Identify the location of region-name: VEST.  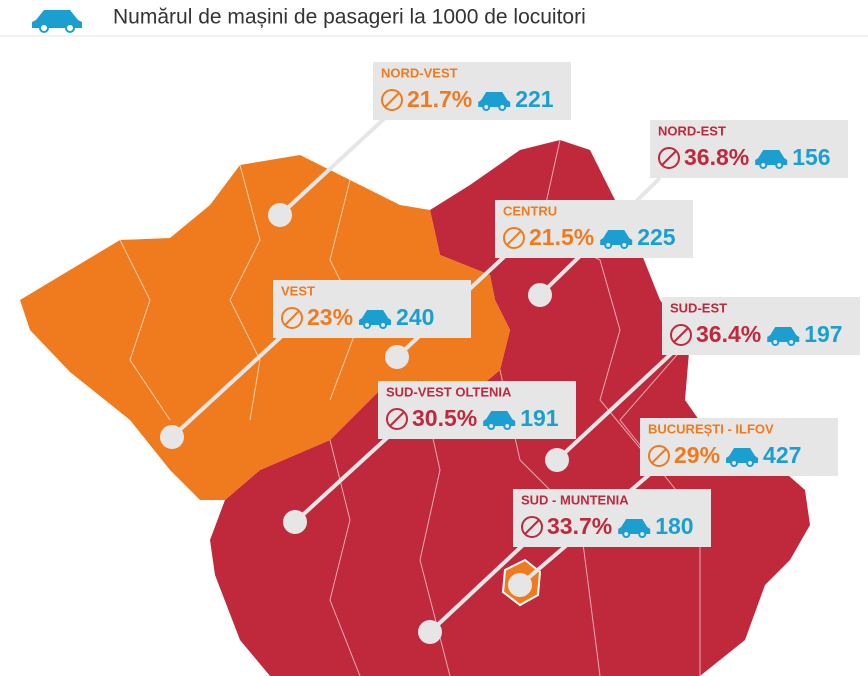
(298, 290).